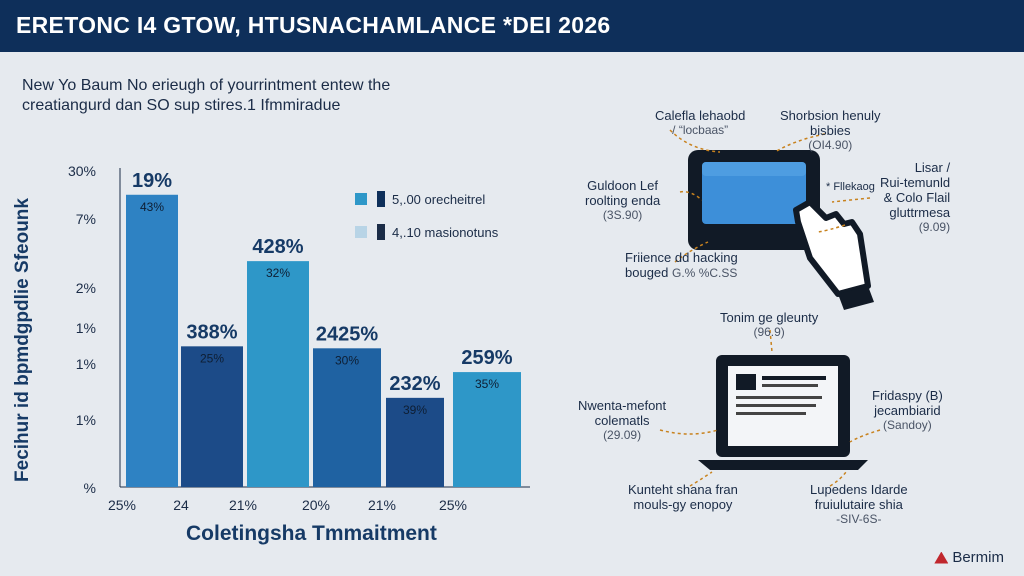 Image resolution: width=1024 pixels, height=576 pixels. What do you see at coordinates (907, 425) in the screenshot?
I see `annotation-sub: (Sandoy)` at bounding box center [907, 425].